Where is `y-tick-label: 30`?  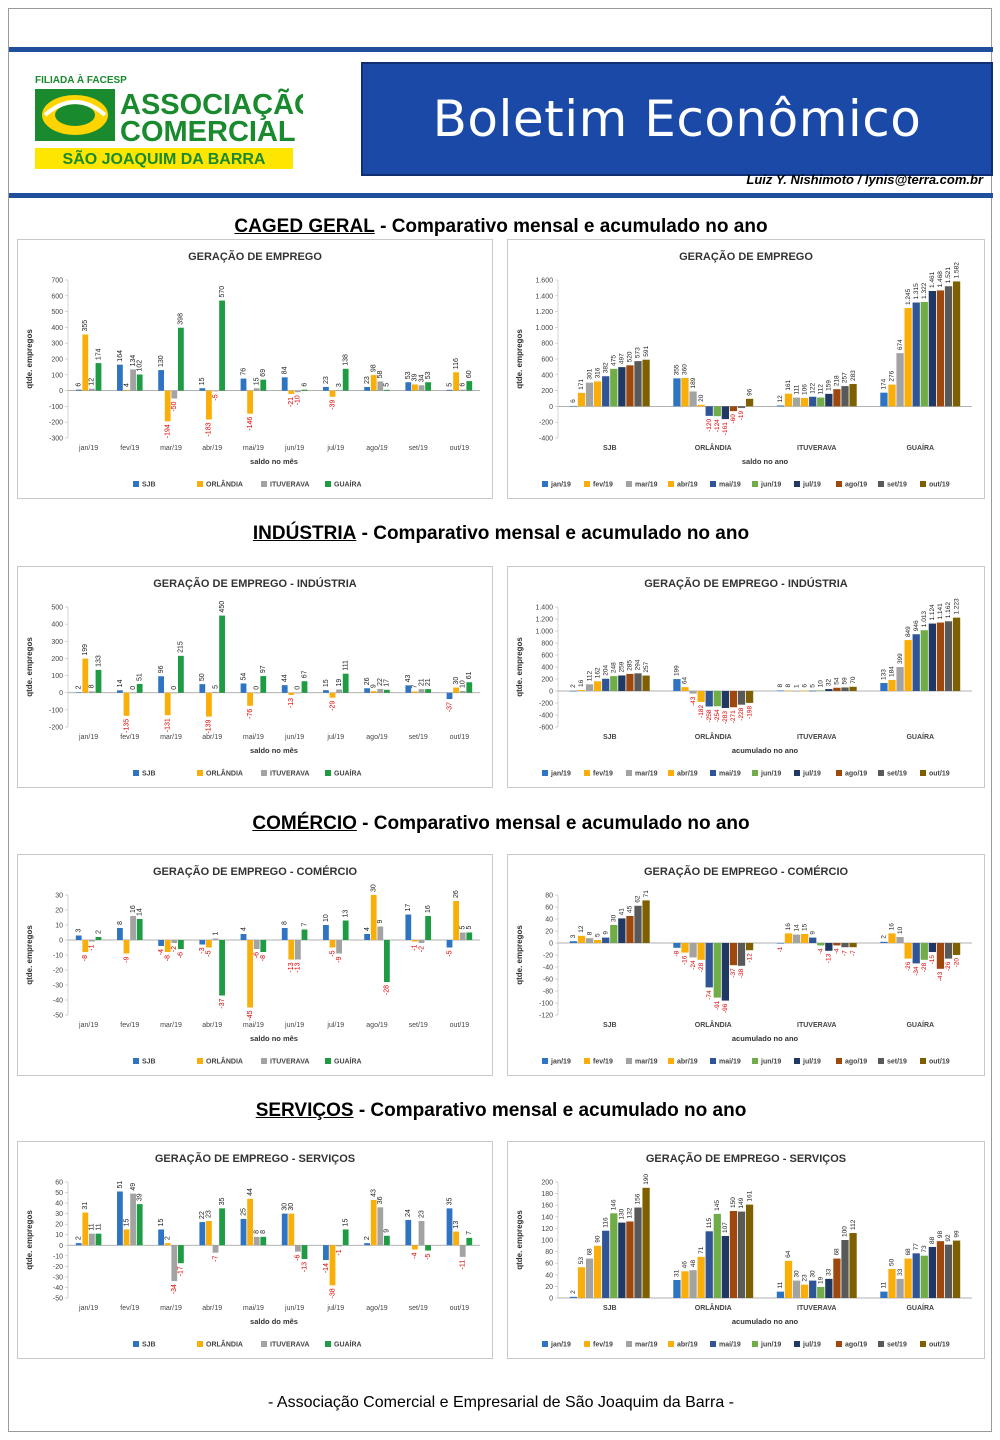
y-tick-label: 30 is located at coordinates (59, 1214).